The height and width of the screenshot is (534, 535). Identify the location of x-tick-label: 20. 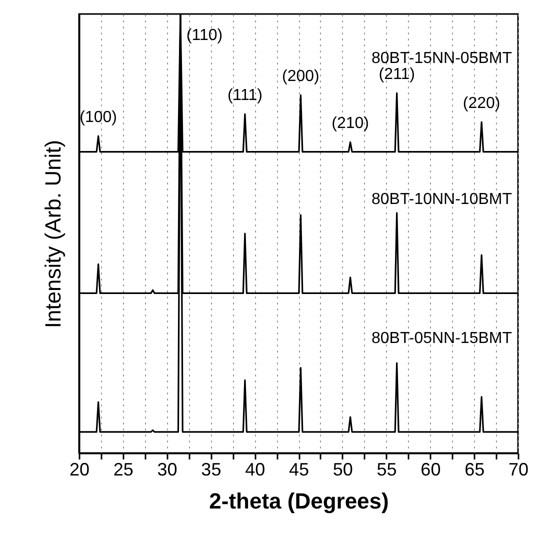
(79, 470).